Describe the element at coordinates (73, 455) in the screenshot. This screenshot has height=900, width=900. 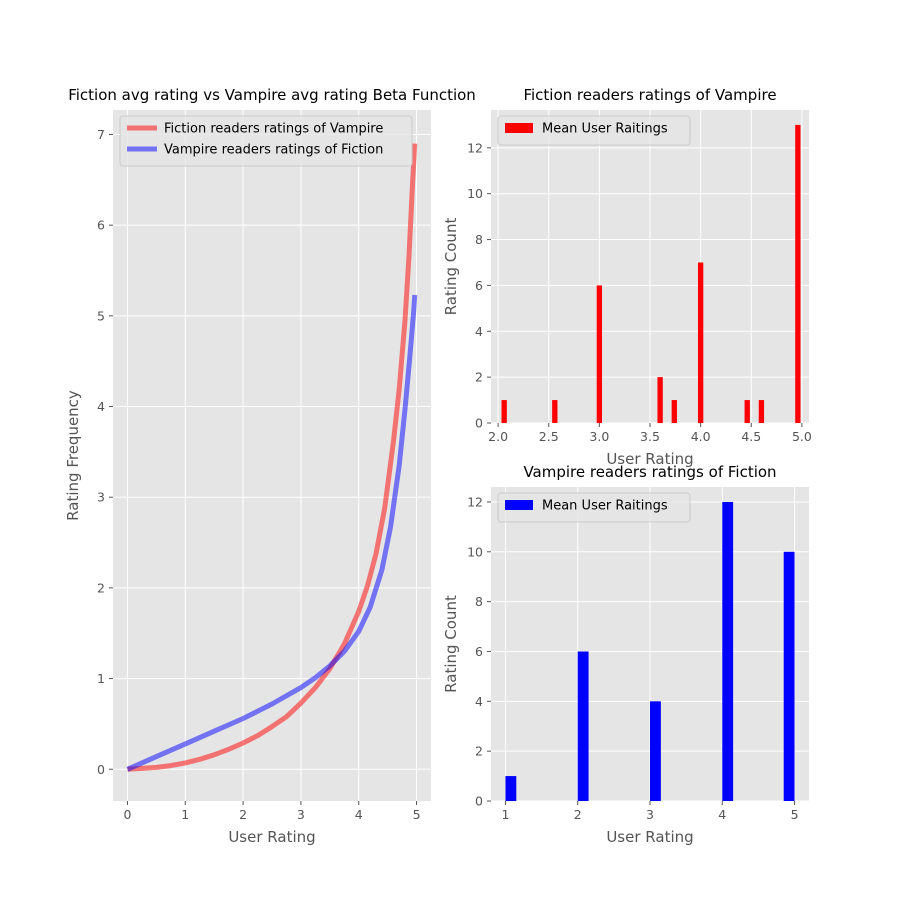
I see `y-axis-label: Rating Frequency` at that location.